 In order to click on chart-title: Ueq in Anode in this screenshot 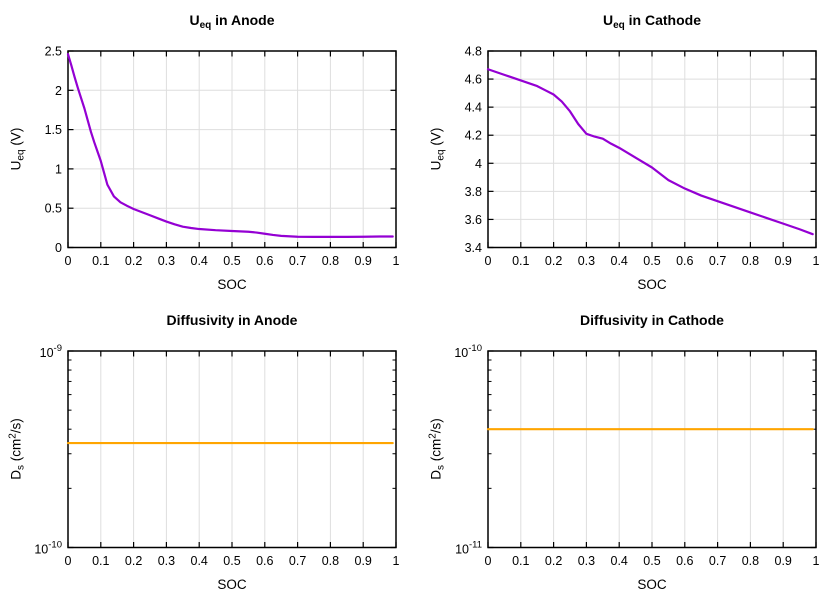, I will do `click(232, 21)`.